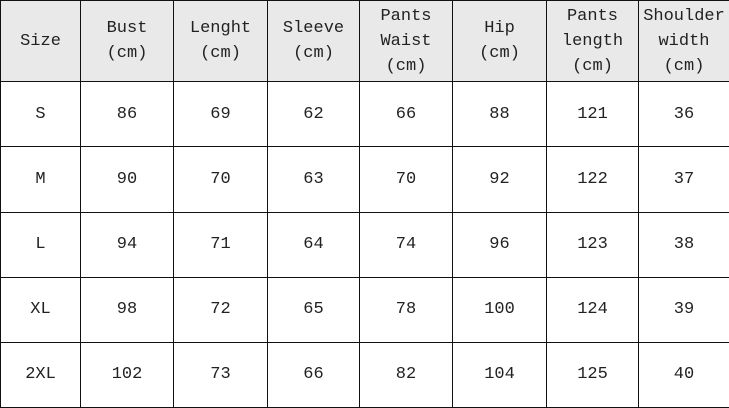  What do you see at coordinates (499, 309) in the screenshot?
I see `measure-cell: 100` at bounding box center [499, 309].